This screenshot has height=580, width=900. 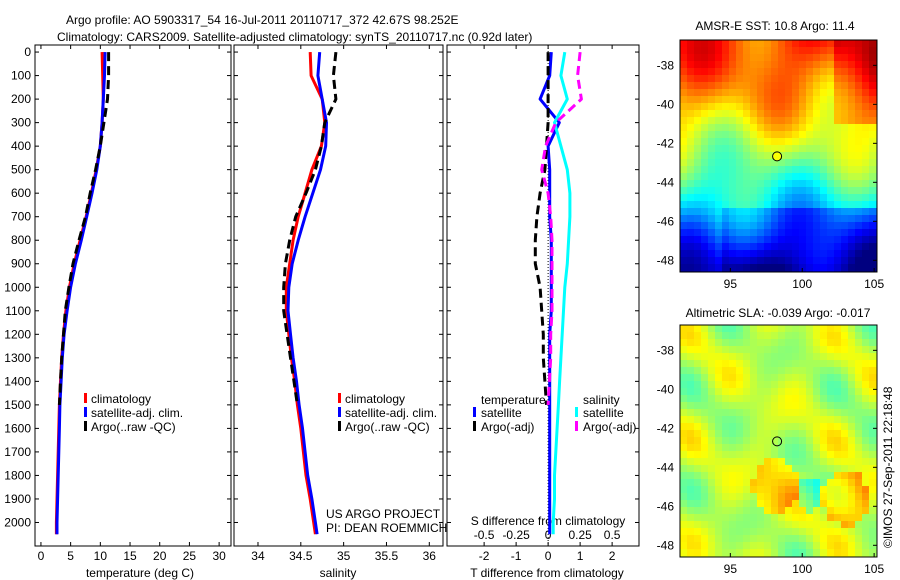 What do you see at coordinates (21, 170) in the screenshot?
I see `y-tick-label: 500` at bounding box center [21, 170].